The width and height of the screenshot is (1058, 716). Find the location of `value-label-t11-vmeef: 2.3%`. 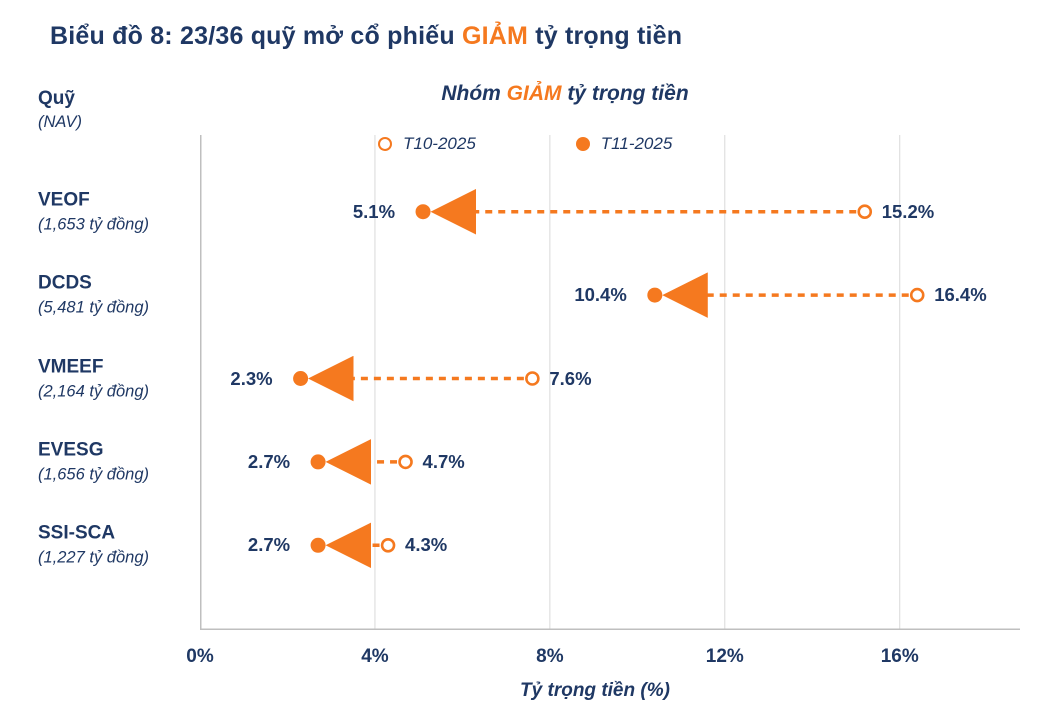

value-label-t11-vmeef: 2.3% is located at coordinates (251, 378).